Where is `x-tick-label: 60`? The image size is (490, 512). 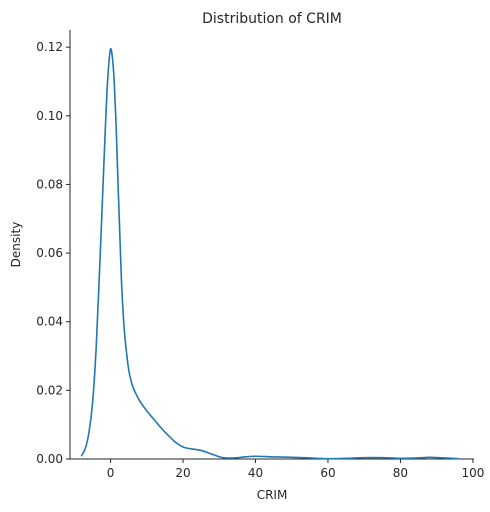 x-tick-label: 60 is located at coordinates (327, 473).